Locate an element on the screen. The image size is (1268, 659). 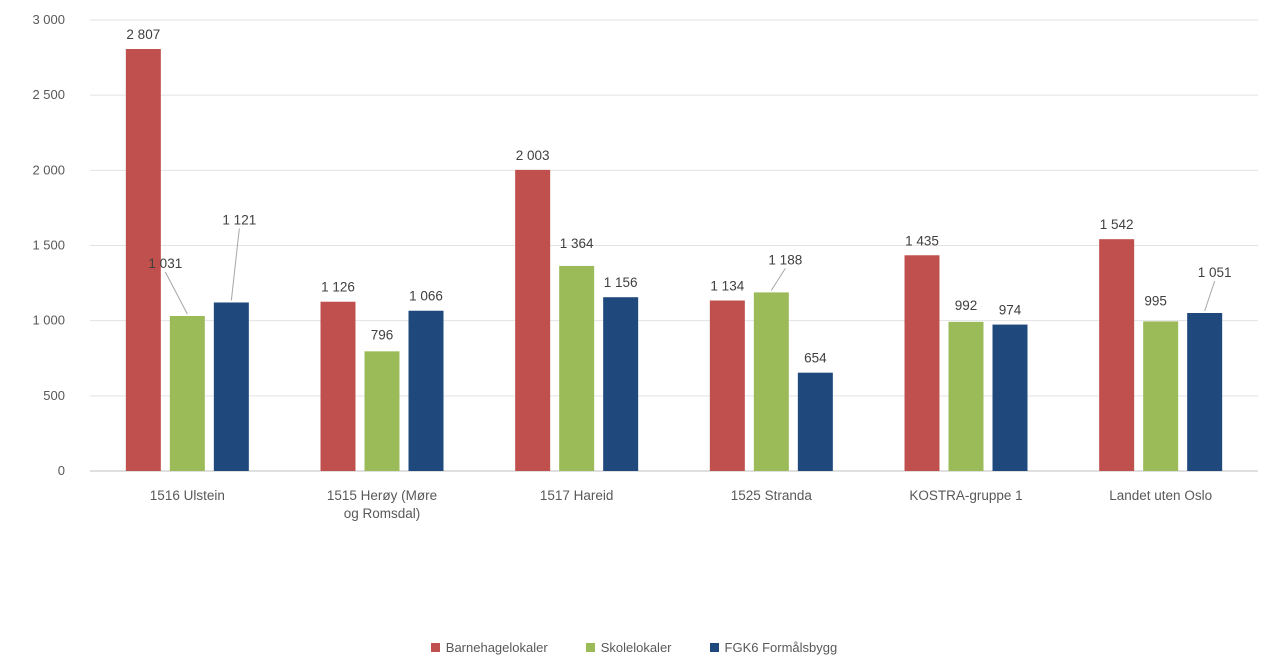
legend-item-fgk6-formalsbygg: FGK6 Formålsbygg is located at coordinates (773, 647).